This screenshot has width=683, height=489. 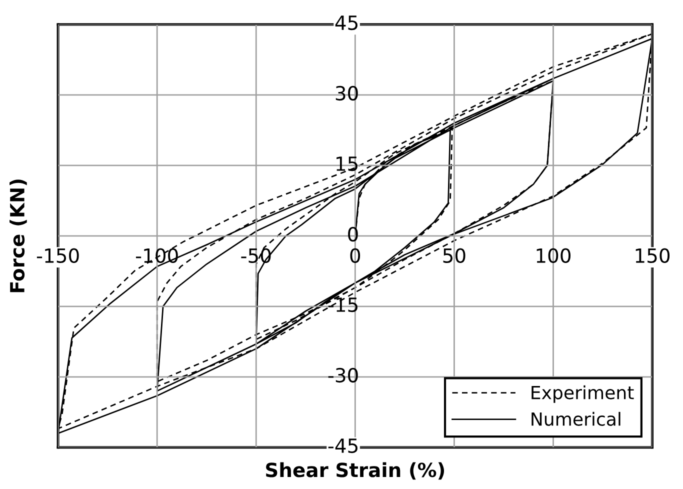 What do you see at coordinates (343, 446) in the screenshot?
I see `y-tick-label: -45` at bounding box center [343, 446].